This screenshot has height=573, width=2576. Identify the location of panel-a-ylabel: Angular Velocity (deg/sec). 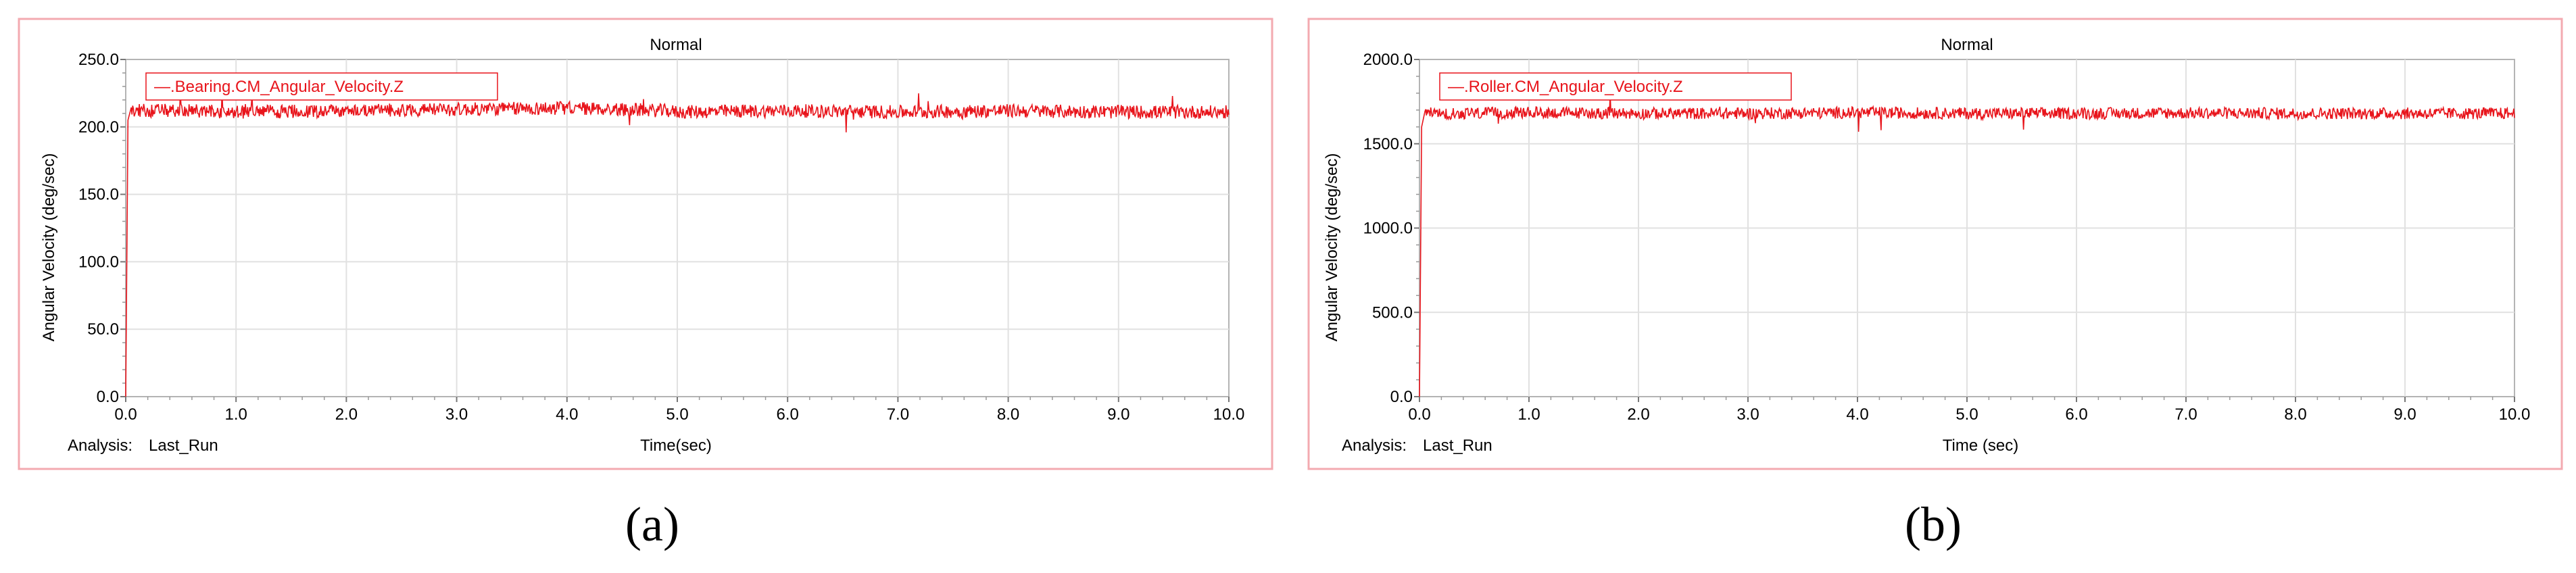
(49, 247).